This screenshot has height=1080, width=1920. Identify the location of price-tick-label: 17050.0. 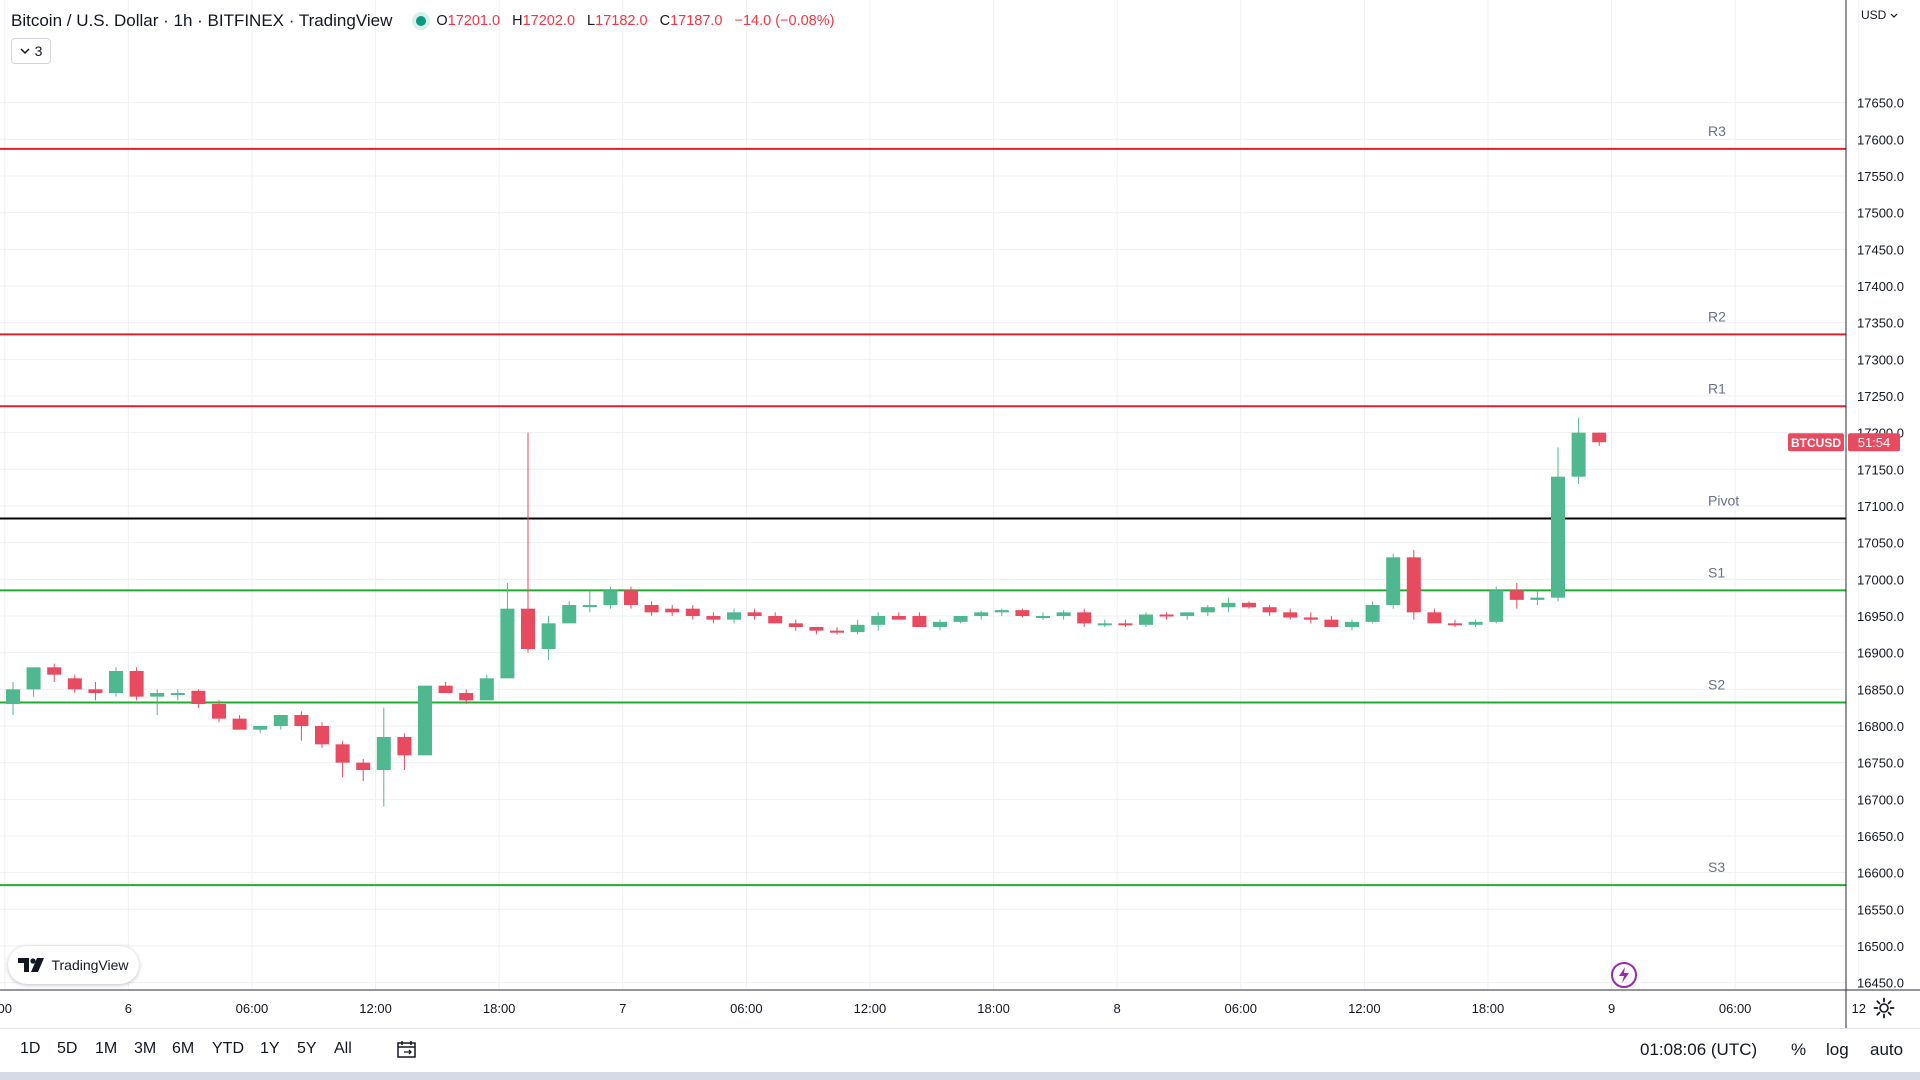
(1880, 543).